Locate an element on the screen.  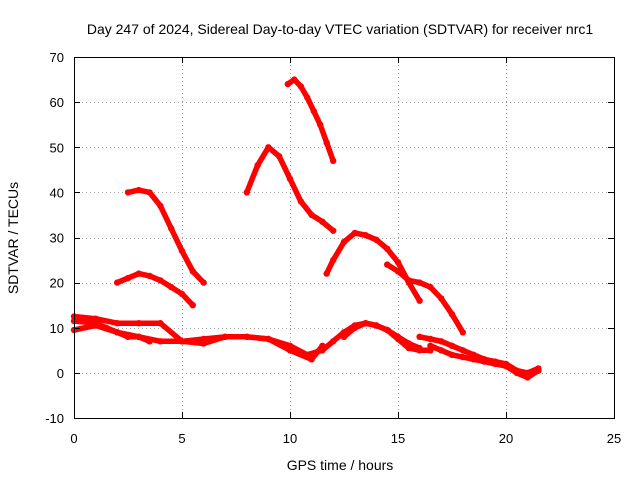
x-axis-label: GPS time / hours is located at coordinates (340, 465).